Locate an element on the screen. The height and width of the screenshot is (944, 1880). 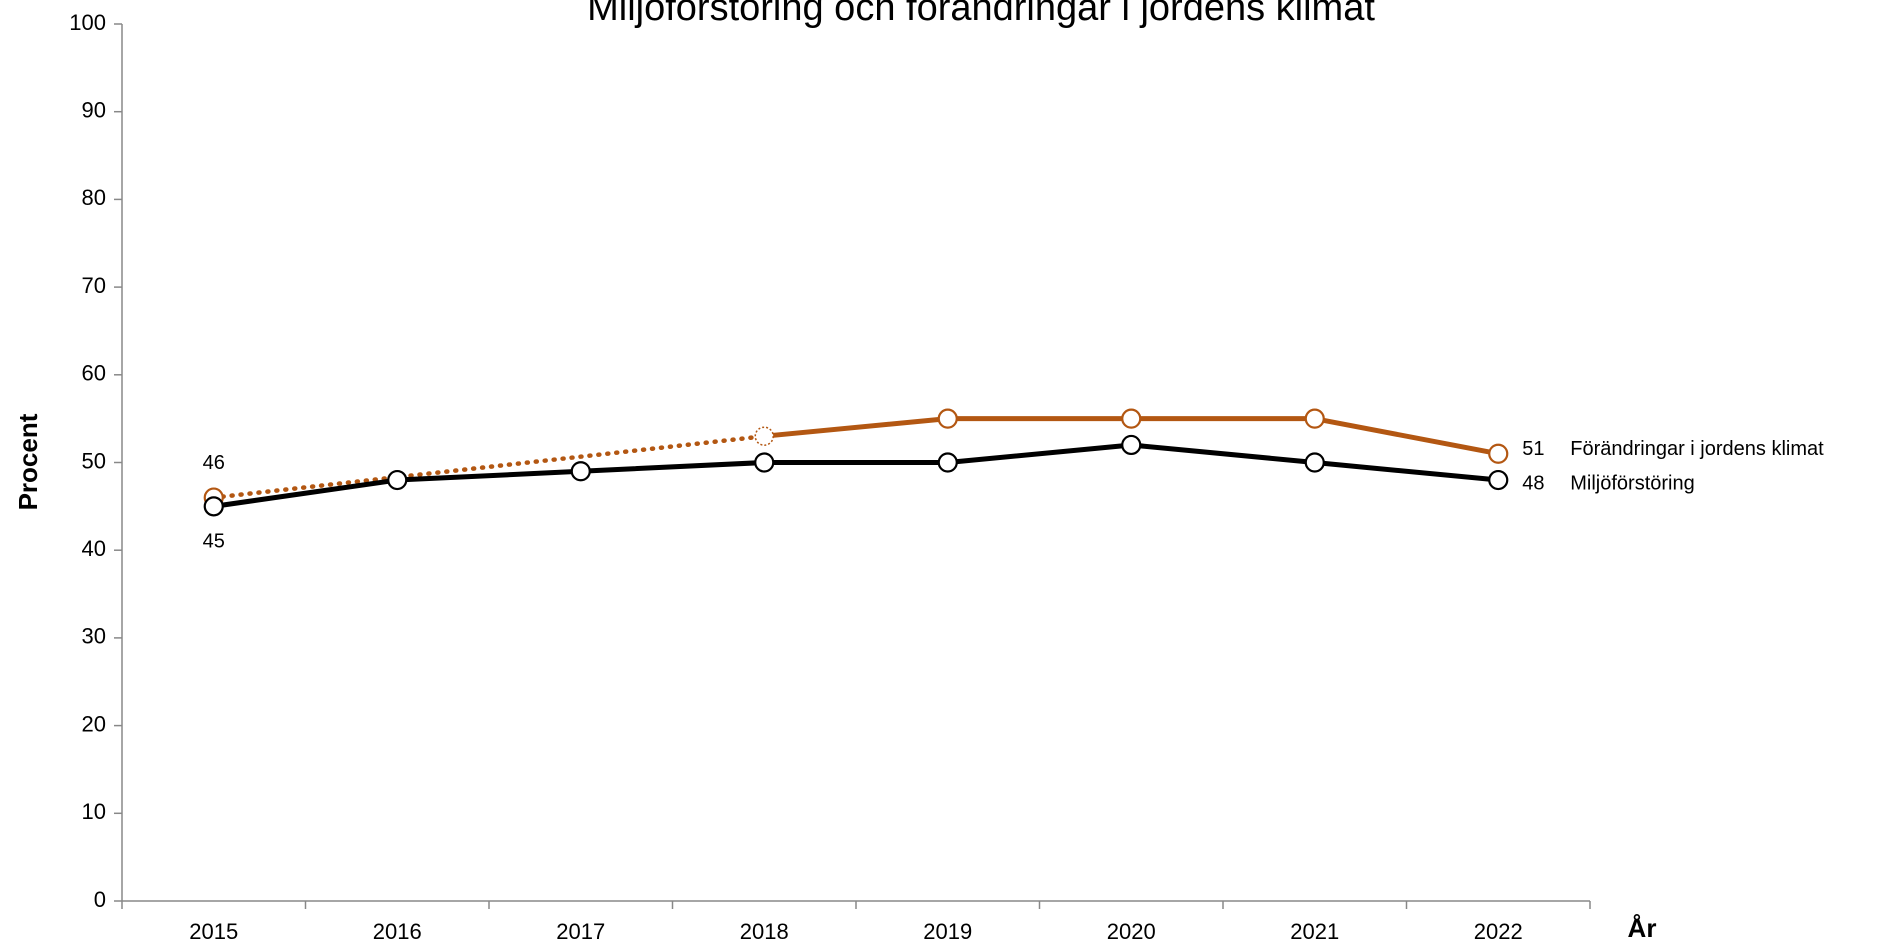
x-axis-label: År is located at coordinates (1642, 928).